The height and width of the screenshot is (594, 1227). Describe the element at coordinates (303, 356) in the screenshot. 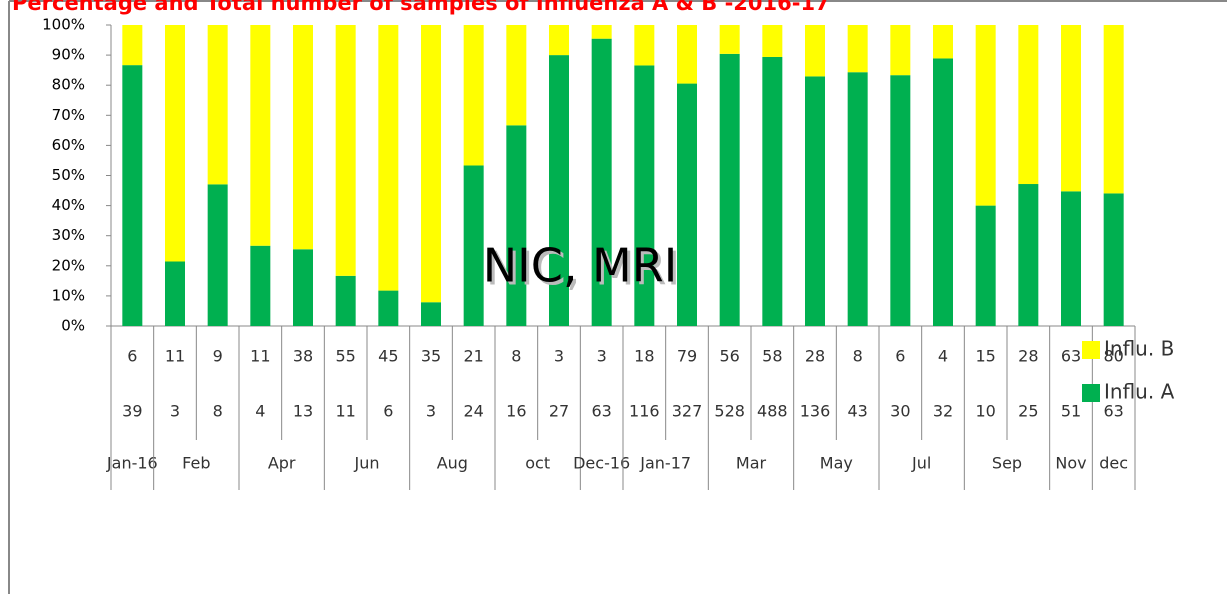

I see `table-cell: 38` at that location.